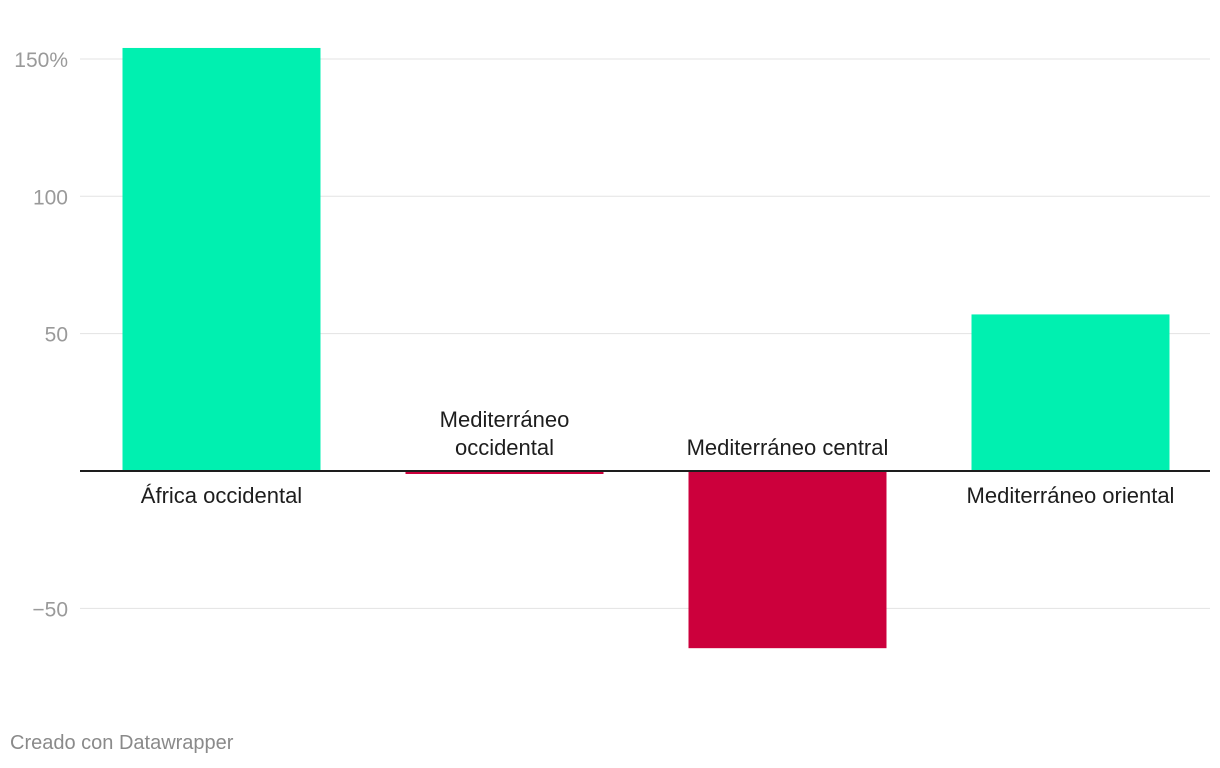  I want to click on category-label: África occidental, so click(221, 495).